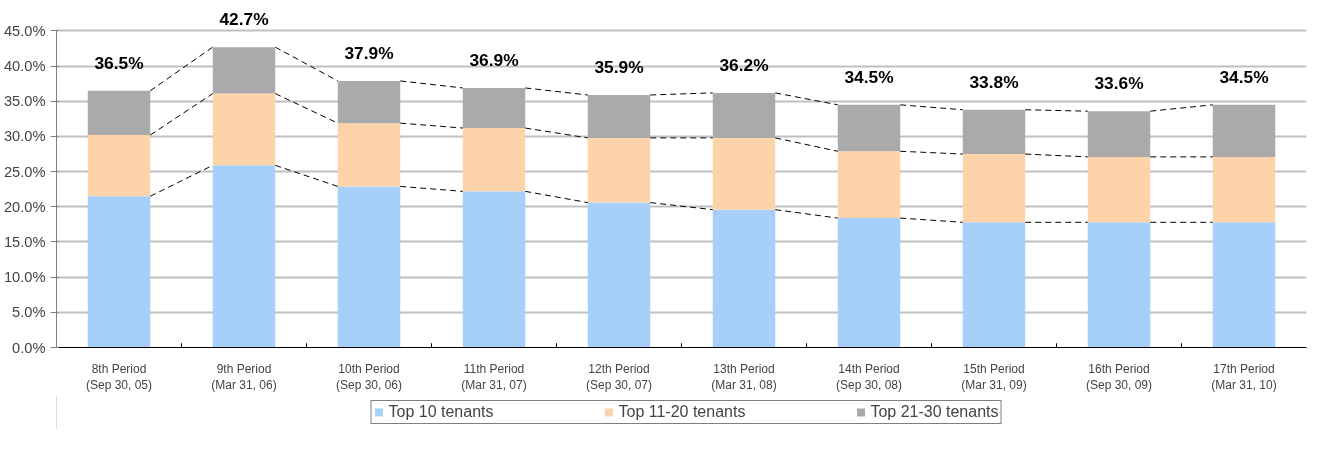 This screenshot has width=1340, height=468. I want to click on x-tick-label: 9th Period (Mar 31, 06), so click(244, 377).